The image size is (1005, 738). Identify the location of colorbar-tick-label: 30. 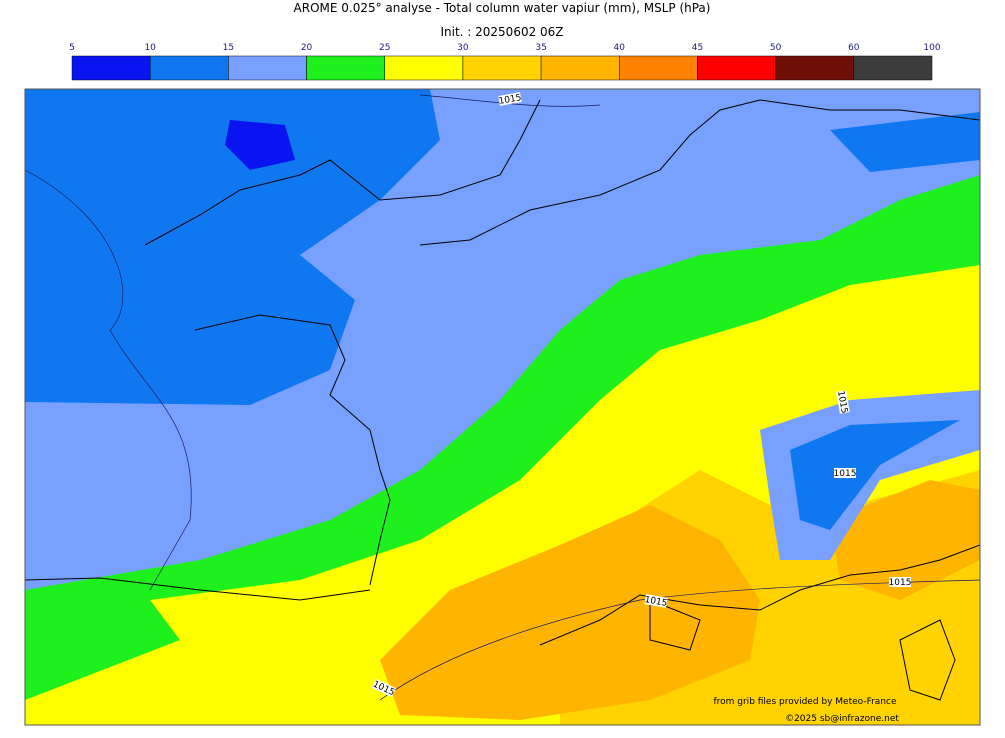
(463, 48).